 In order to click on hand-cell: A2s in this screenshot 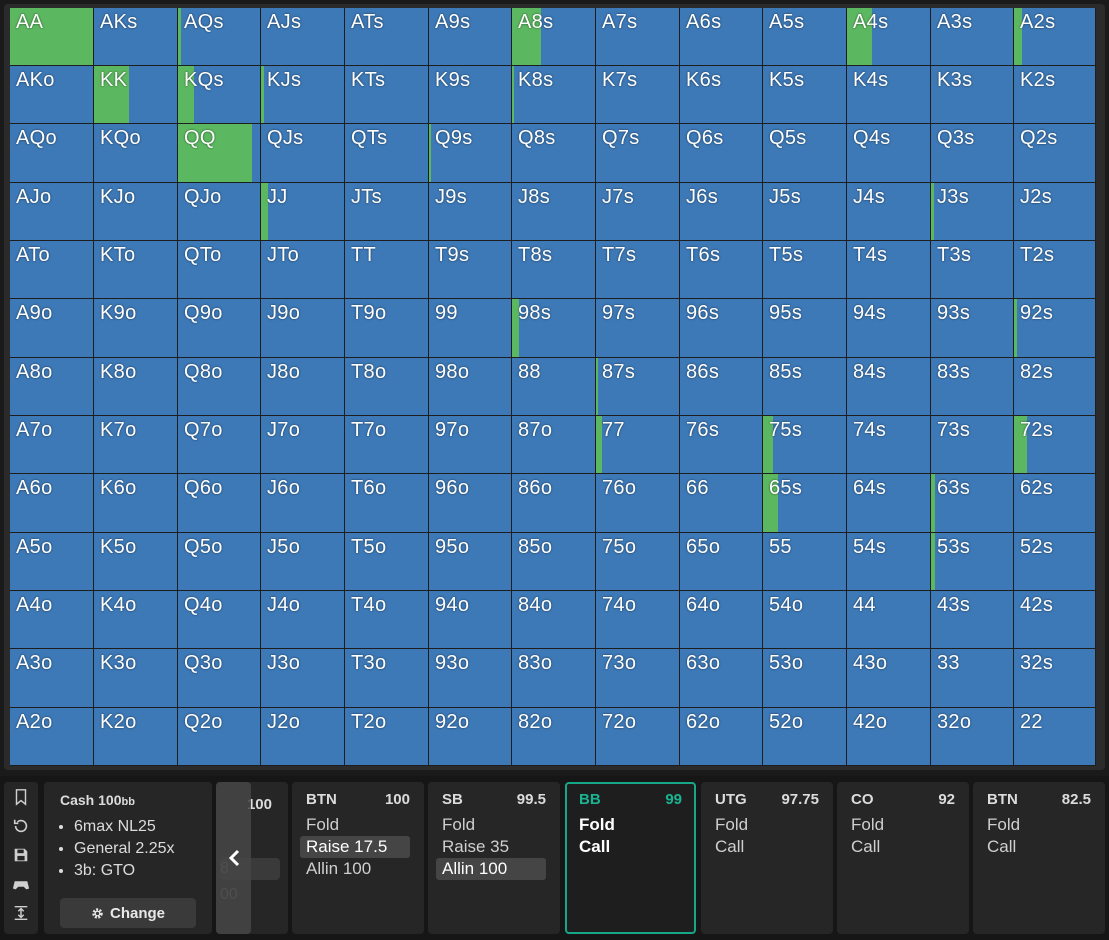, I will do `click(1055, 37)`.